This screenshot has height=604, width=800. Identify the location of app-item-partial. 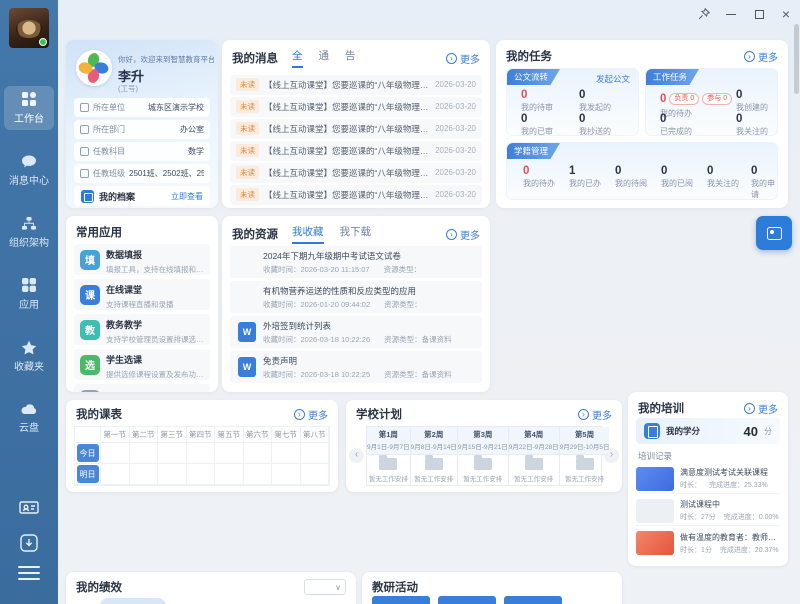
(142, 388).